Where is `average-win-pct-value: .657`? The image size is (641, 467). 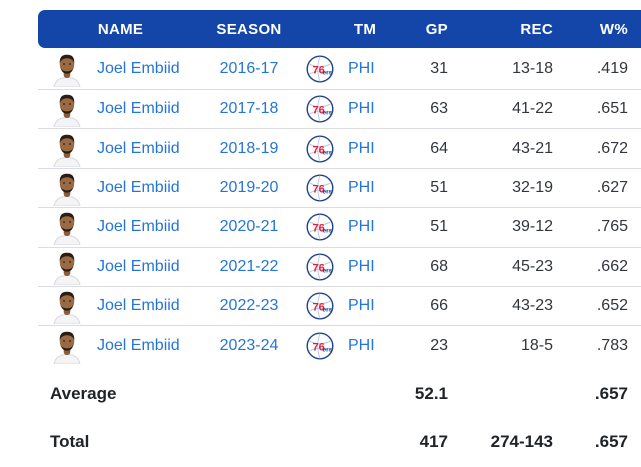
average-win-pct-value: .657 is located at coordinates (611, 393).